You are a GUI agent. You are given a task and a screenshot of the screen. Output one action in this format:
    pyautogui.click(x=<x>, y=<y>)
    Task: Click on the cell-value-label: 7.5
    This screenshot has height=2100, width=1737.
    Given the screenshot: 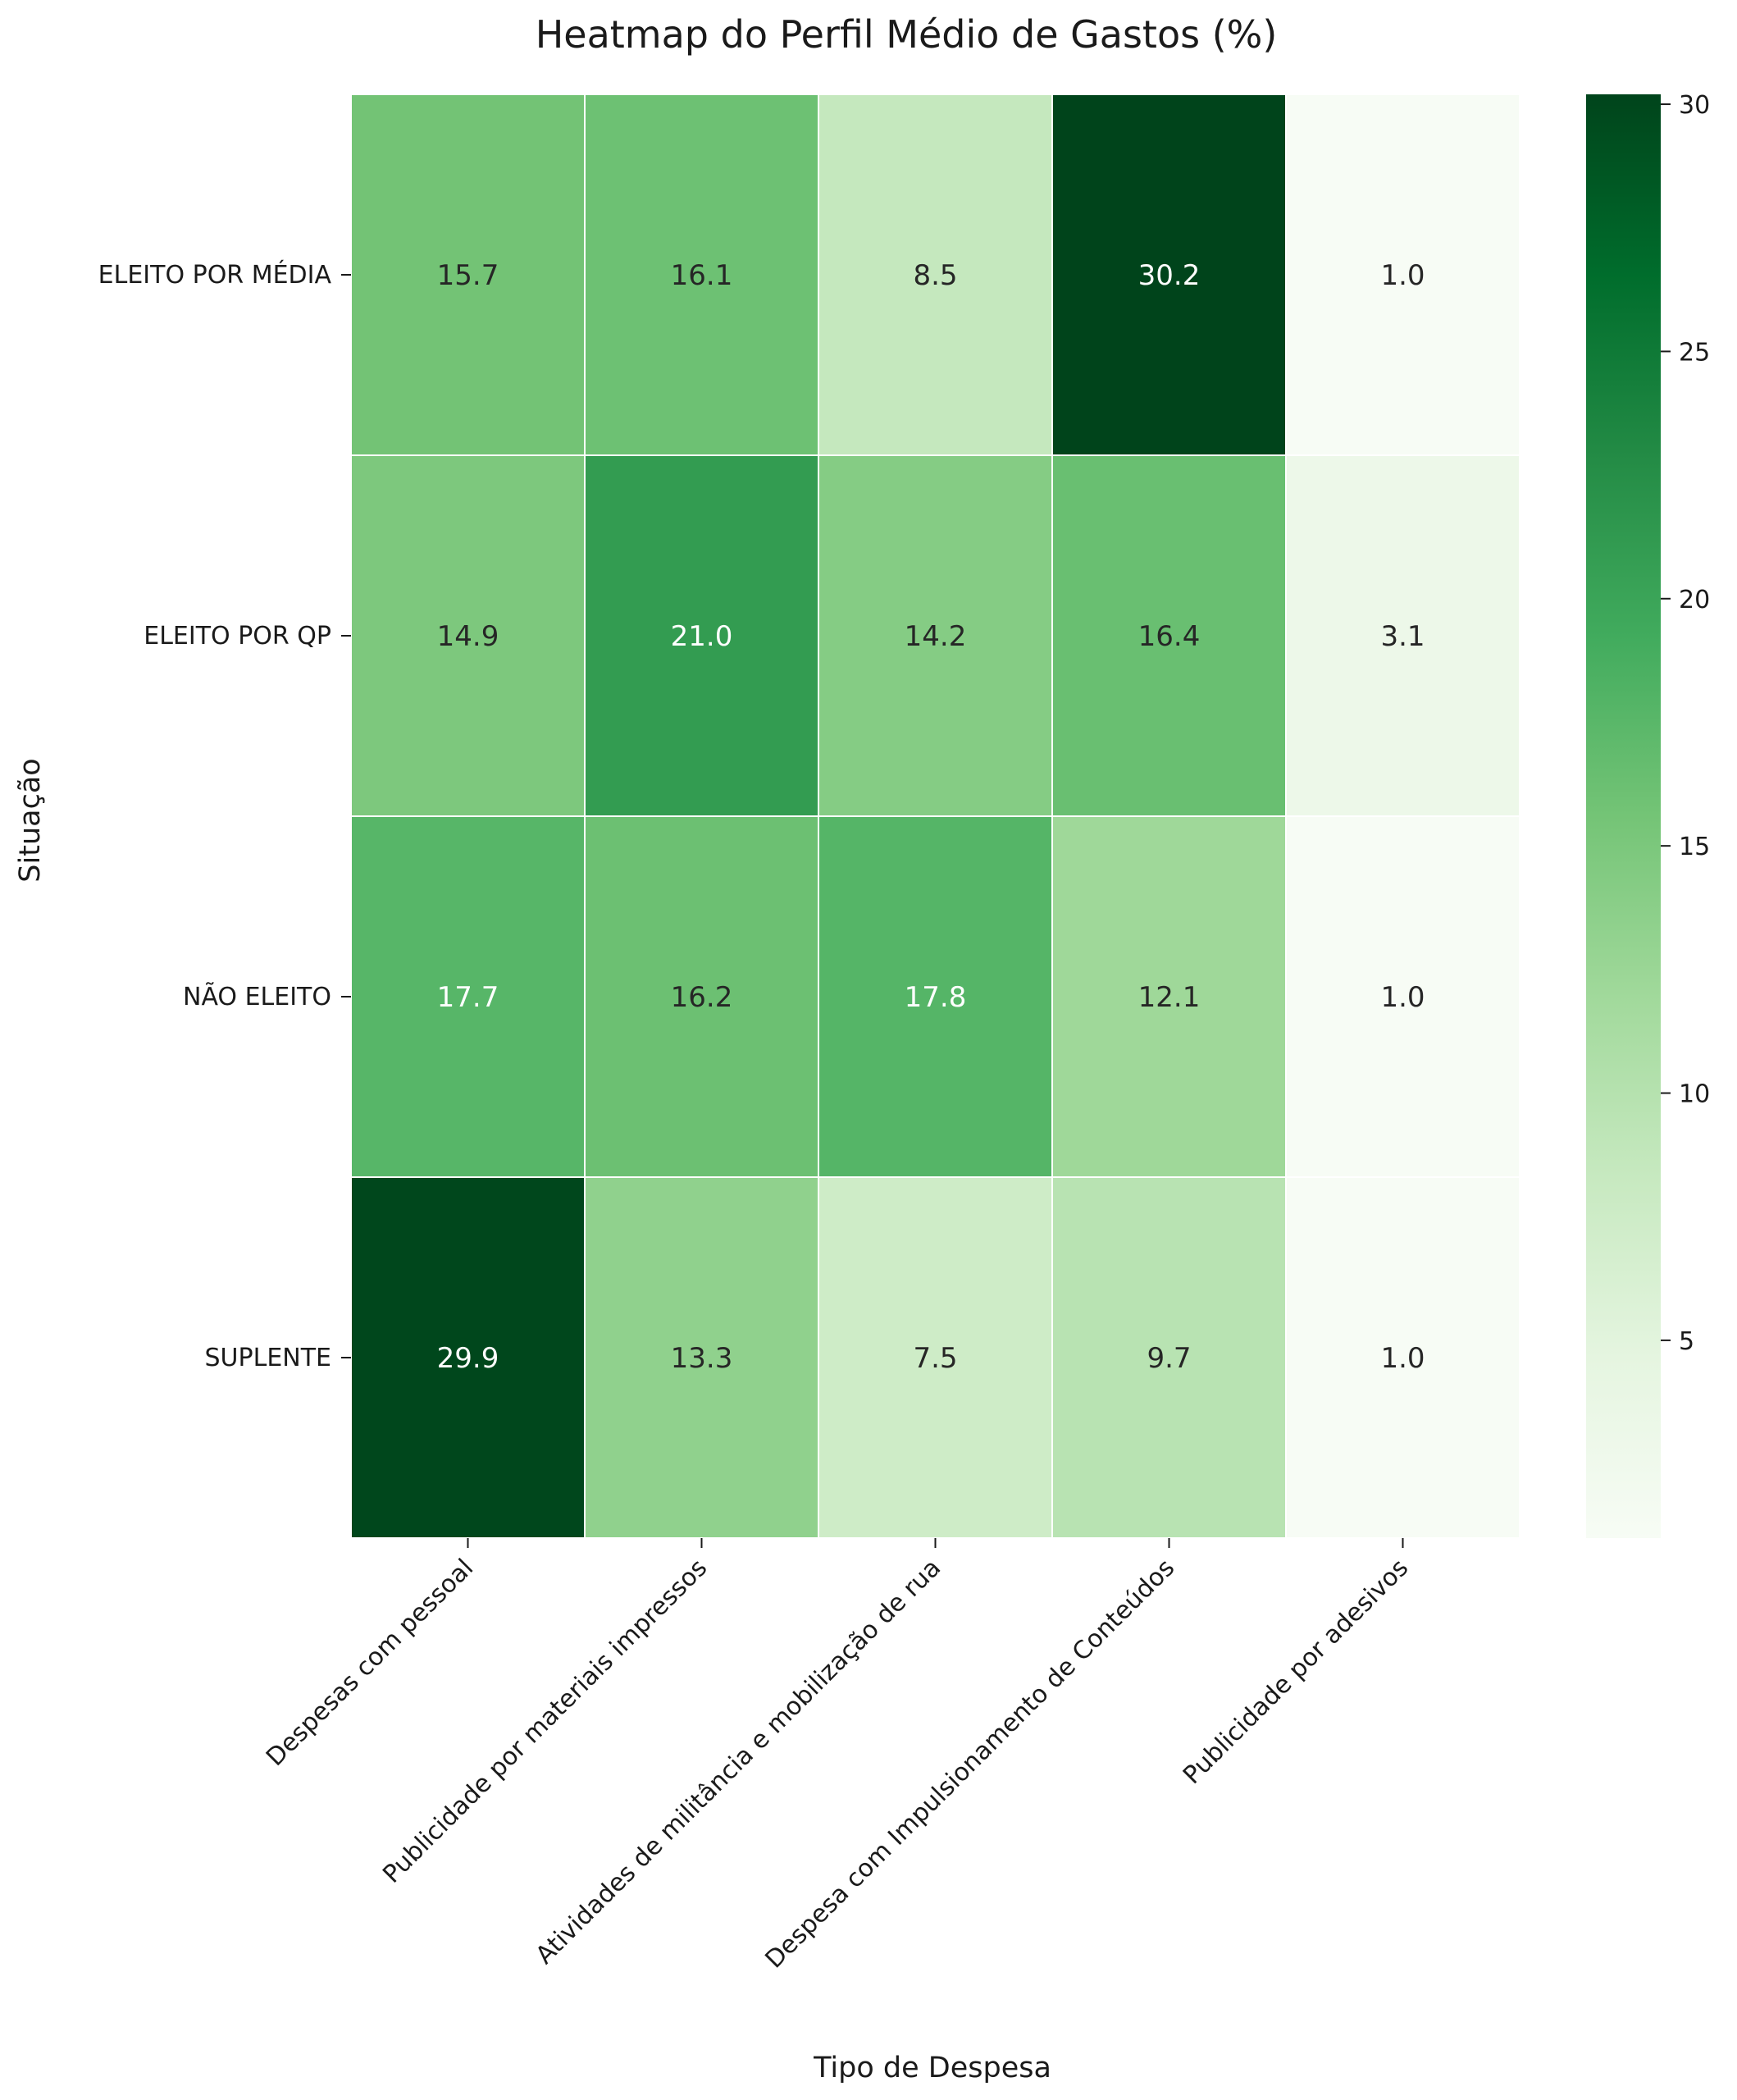 What is the action you would take?
    pyautogui.click(x=935, y=1359)
    